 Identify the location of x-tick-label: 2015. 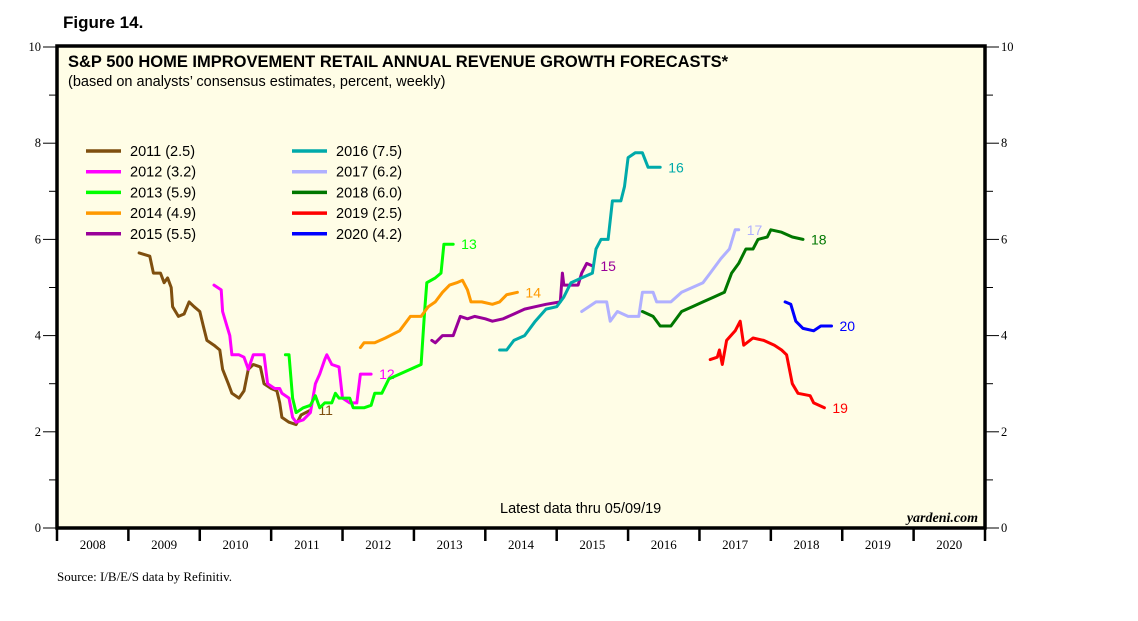
(592, 544).